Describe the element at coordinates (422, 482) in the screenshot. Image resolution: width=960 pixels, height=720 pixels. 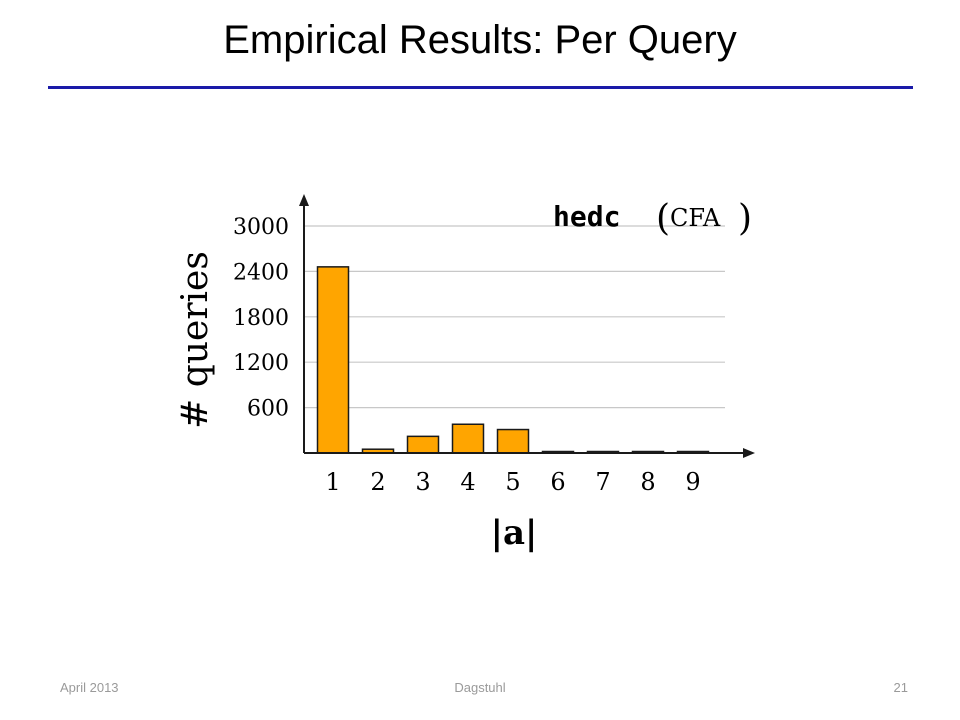
I see `x-tick-label: 3` at that location.